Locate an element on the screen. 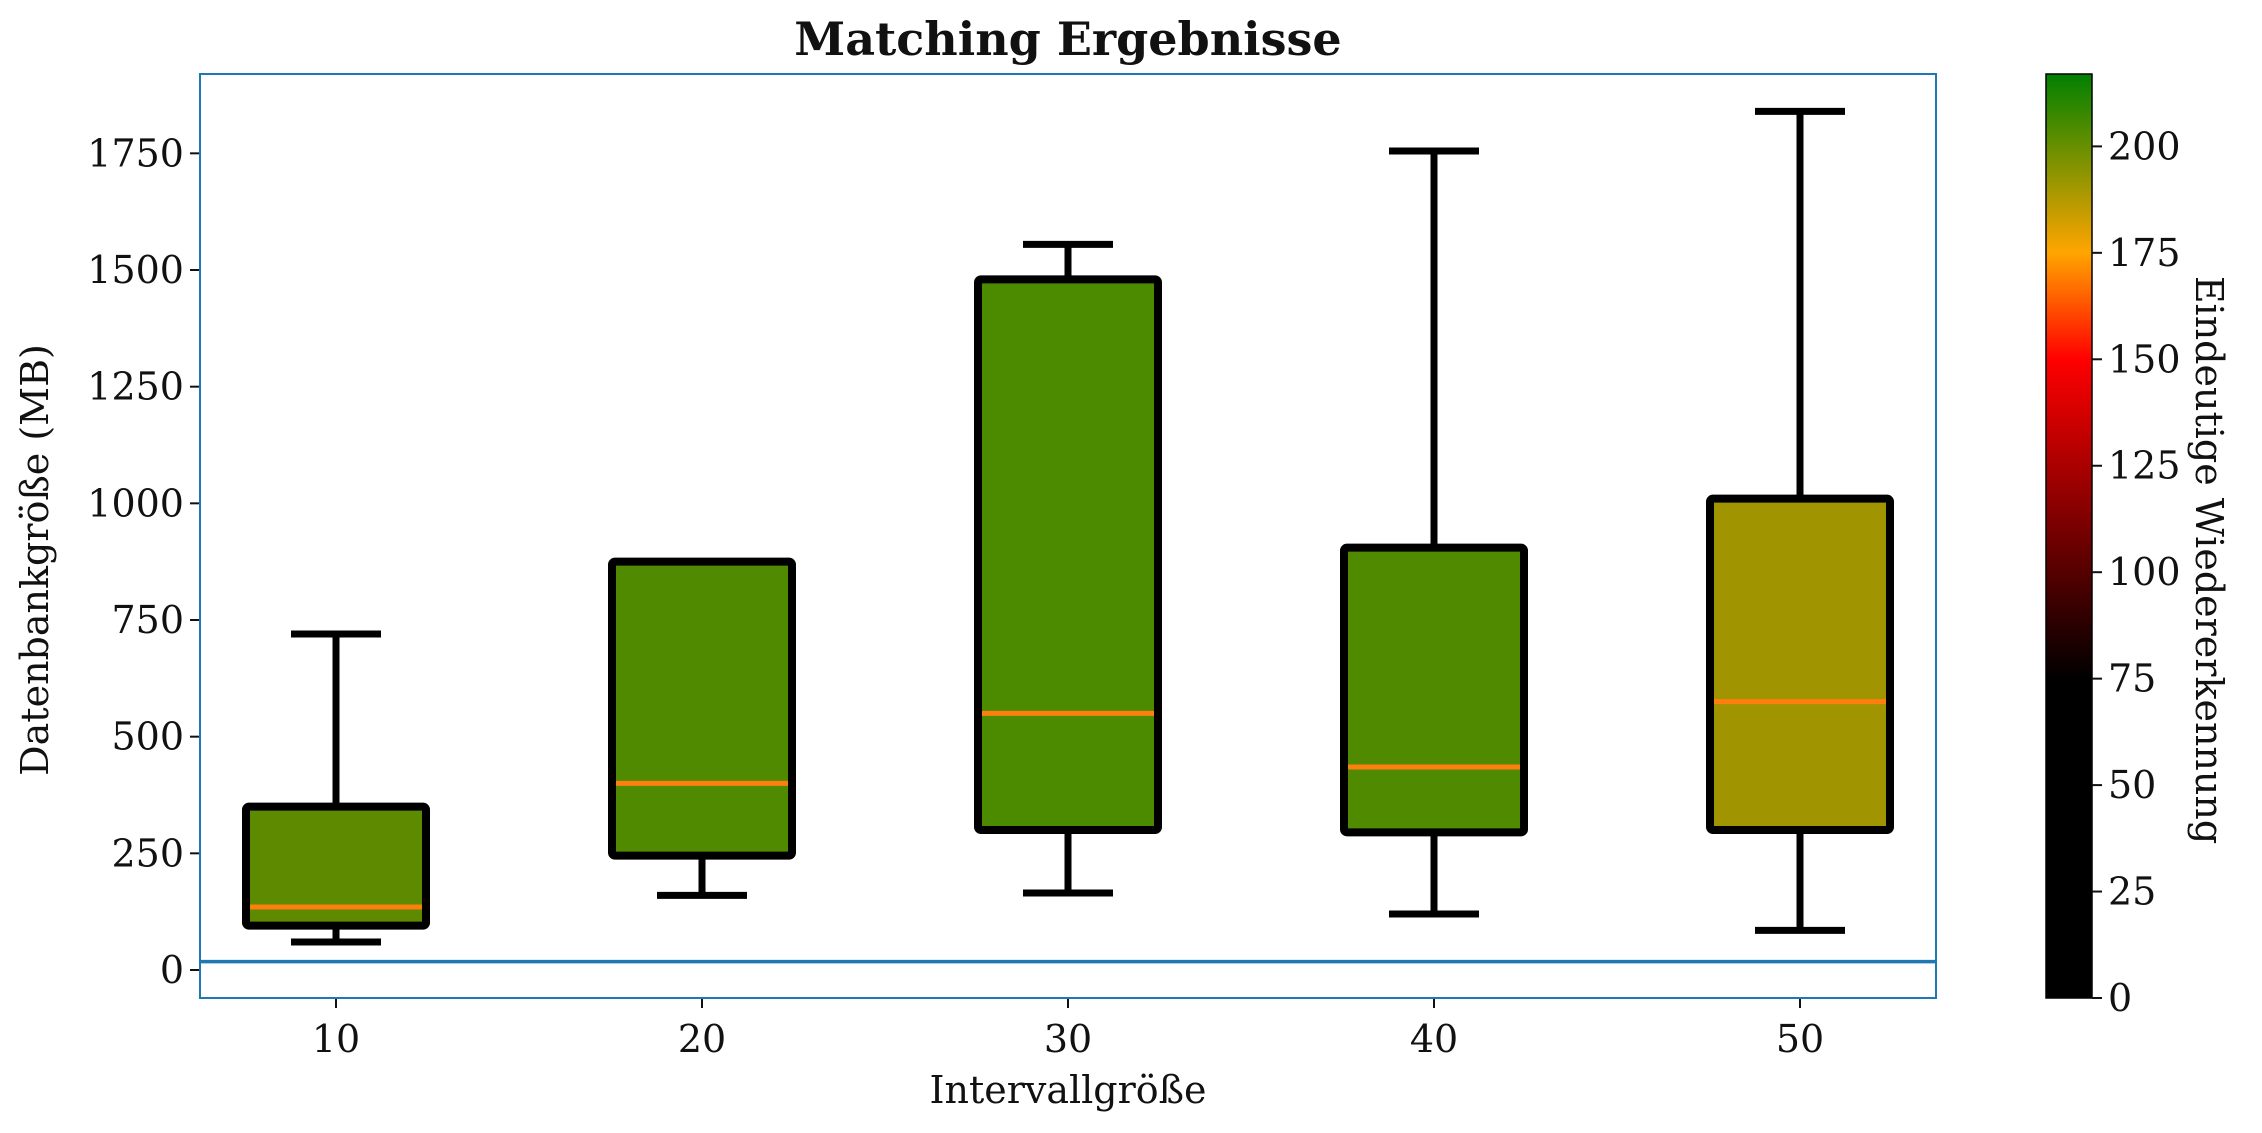  colorbar-tick-label: 50 is located at coordinates (2132, 785).